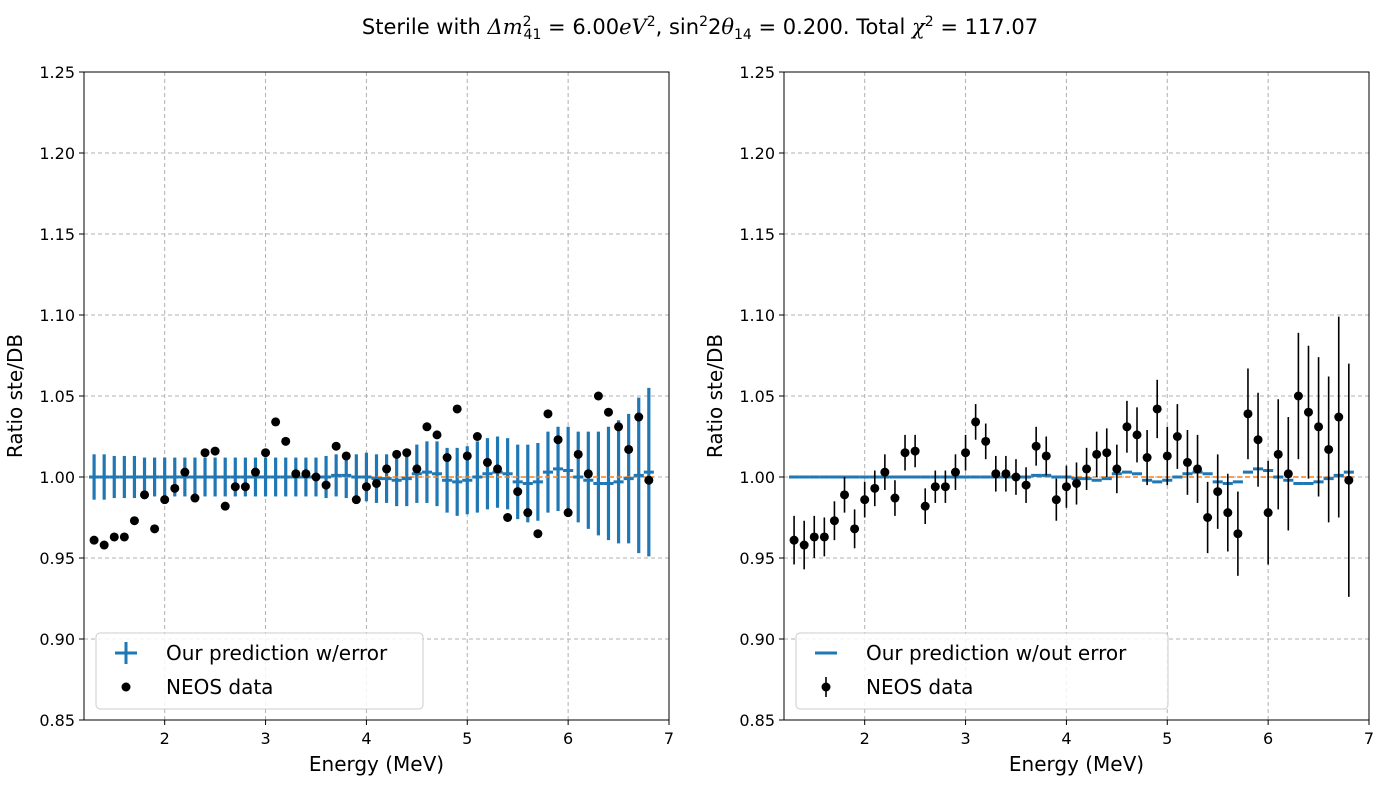 The width and height of the screenshot is (1400, 800). What do you see at coordinates (633, 27) in the screenshot?
I see `title-dm-unit: eV` at bounding box center [633, 27].